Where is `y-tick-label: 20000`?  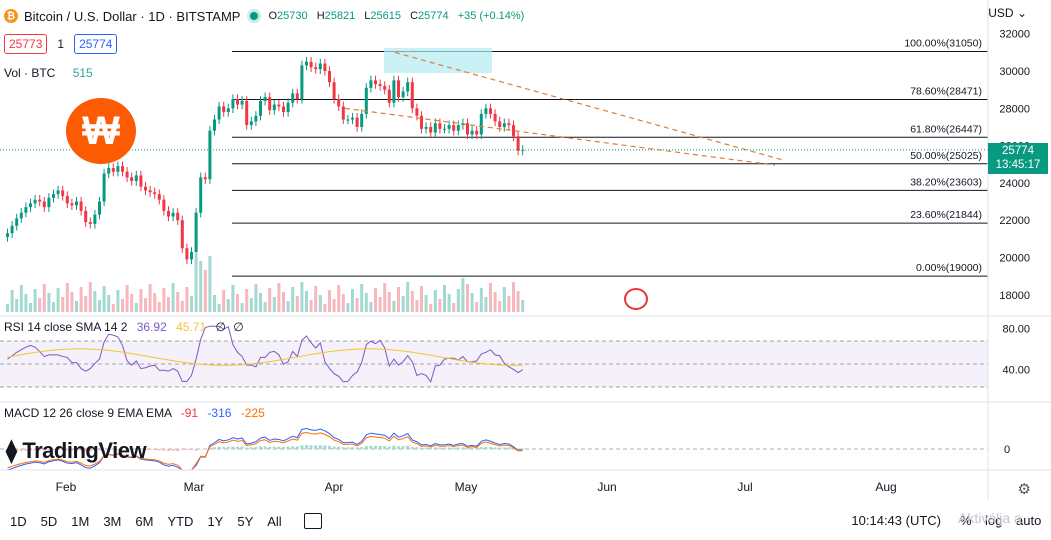
y-tick-label: 20000 is located at coordinates (1014, 259).